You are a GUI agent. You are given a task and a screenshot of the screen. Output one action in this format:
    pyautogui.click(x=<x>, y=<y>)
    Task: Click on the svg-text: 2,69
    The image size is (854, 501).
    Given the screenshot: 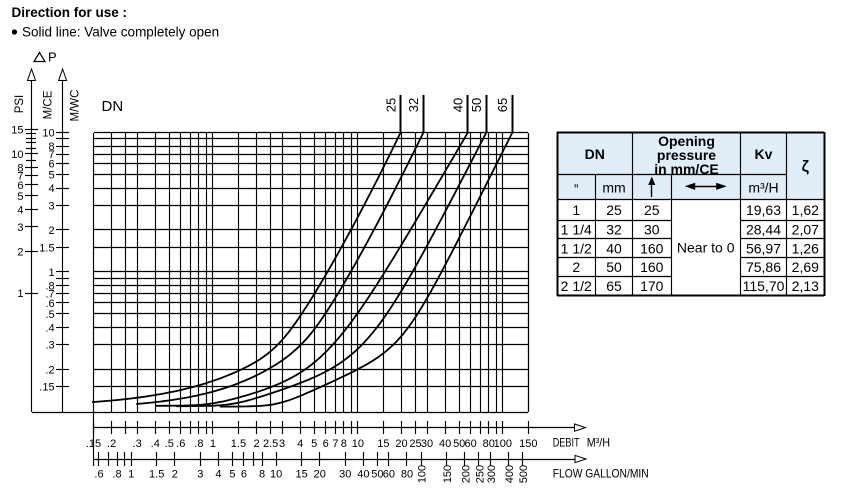 What is the action you would take?
    pyautogui.click(x=805, y=267)
    